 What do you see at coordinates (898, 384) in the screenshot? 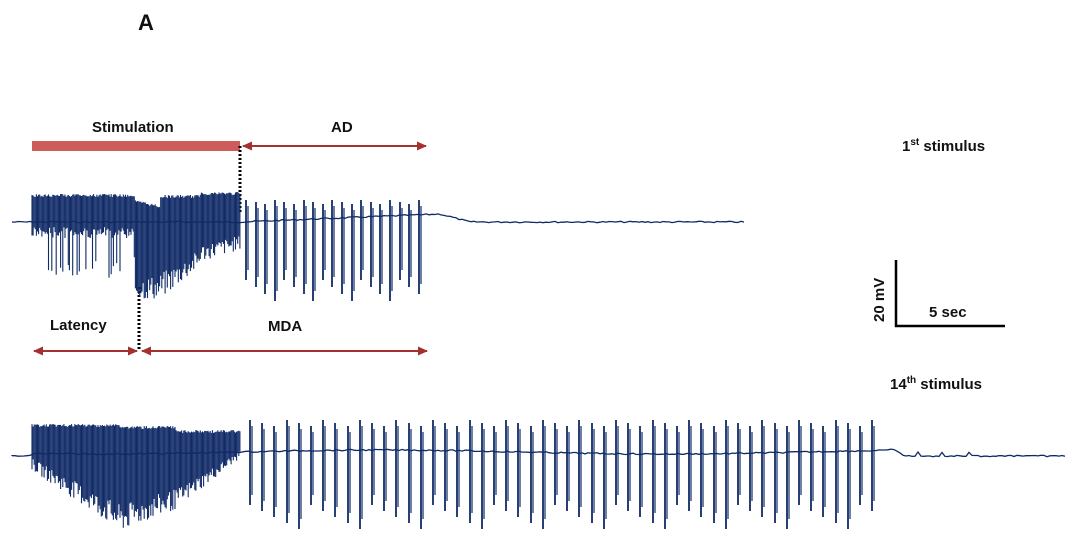
I see `trace-14th-label-num: 14` at bounding box center [898, 384].